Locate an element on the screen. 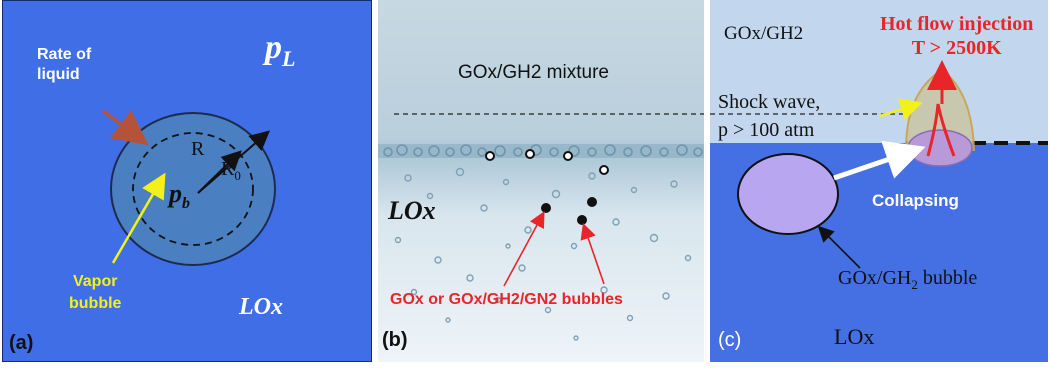 The image size is (1050, 370). gas-top-label: GOx/GH2 is located at coordinates (764, 33).